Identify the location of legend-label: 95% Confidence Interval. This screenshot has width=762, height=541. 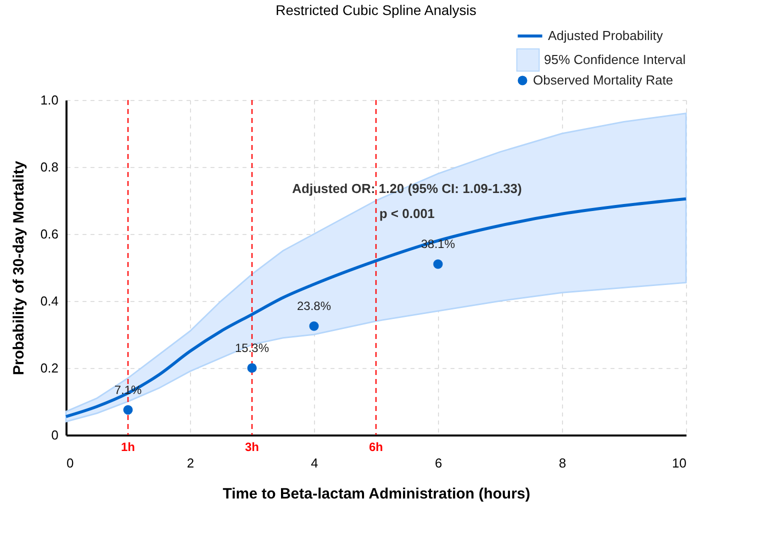
(615, 59).